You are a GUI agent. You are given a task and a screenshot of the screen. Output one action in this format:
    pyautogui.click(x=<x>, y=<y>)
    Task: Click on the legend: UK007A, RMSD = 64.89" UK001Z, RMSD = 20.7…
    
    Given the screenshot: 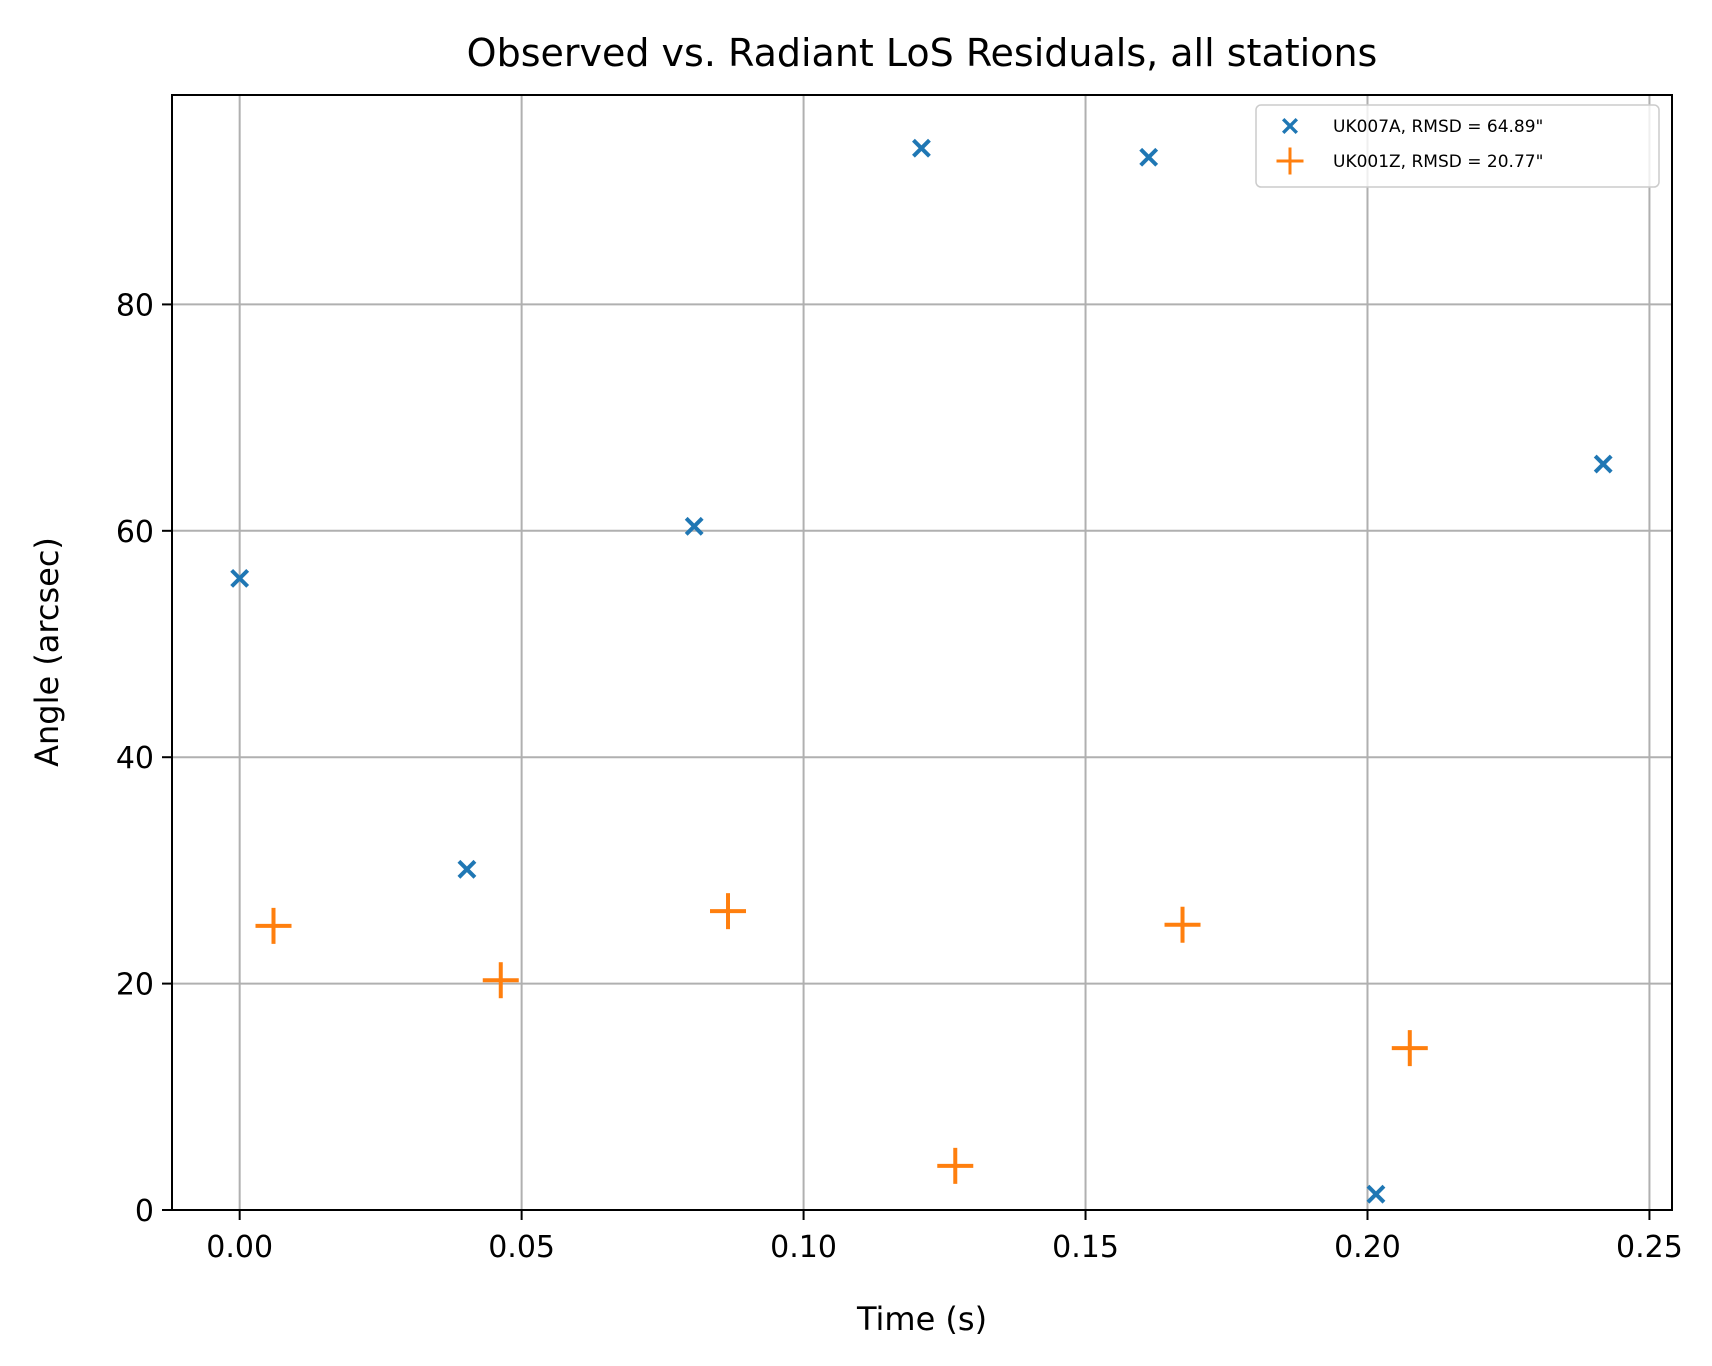 What is the action you would take?
    pyautogui.click(x=1457, y=146)
    